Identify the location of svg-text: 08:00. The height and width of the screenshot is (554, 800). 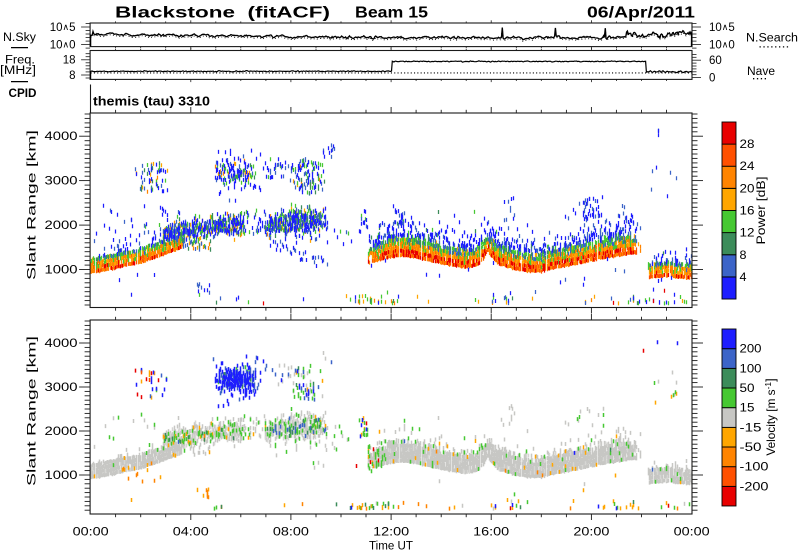
(291, 533).